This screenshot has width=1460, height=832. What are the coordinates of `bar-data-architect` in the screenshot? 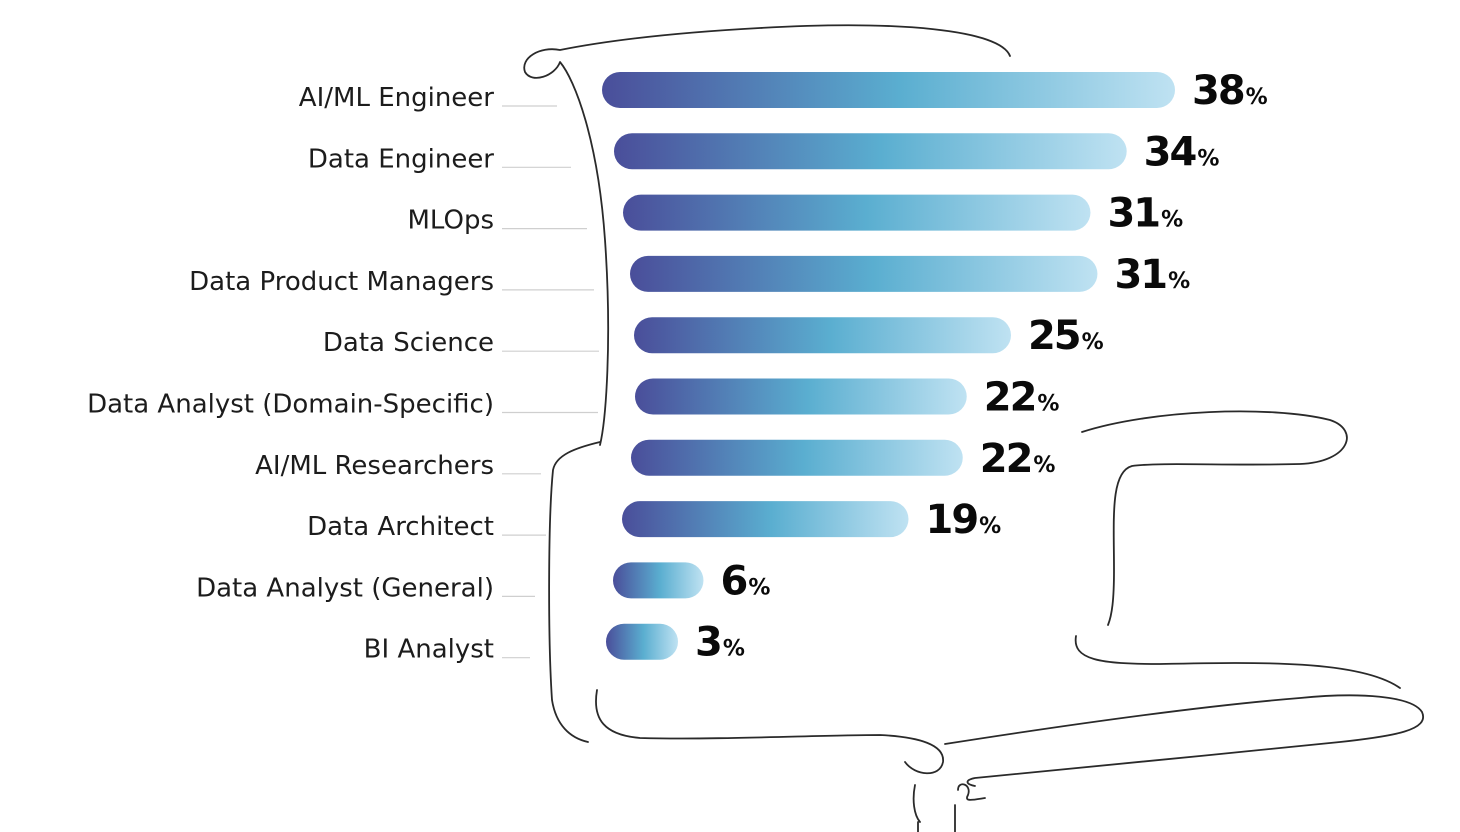 It's located at (765, 519).